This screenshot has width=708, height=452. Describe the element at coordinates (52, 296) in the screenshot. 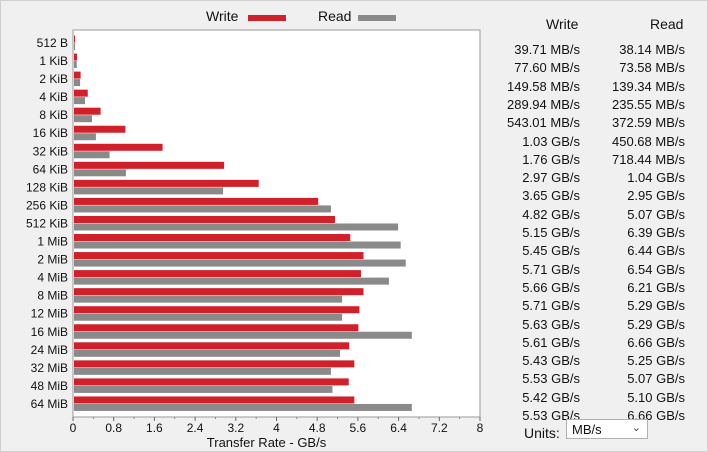

I see `y-tick-label: 8 MiB` at that location.